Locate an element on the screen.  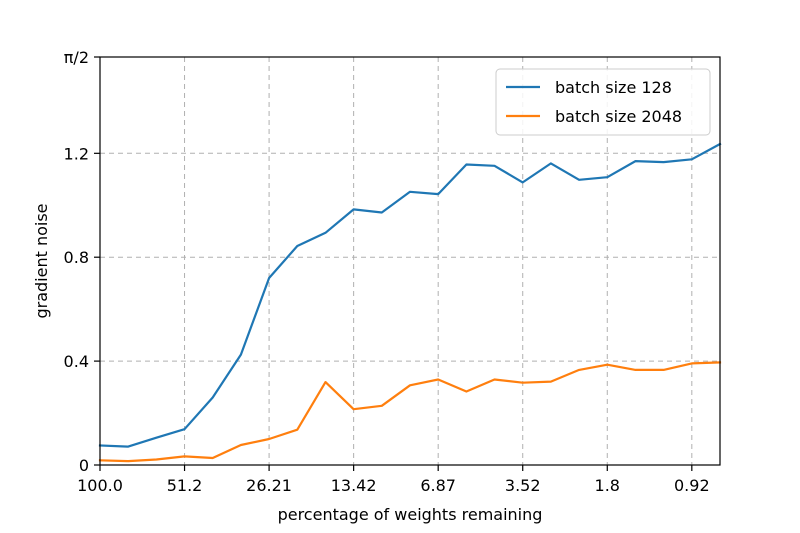
y-tick-label: 0 is located at coordinates (84, 465).